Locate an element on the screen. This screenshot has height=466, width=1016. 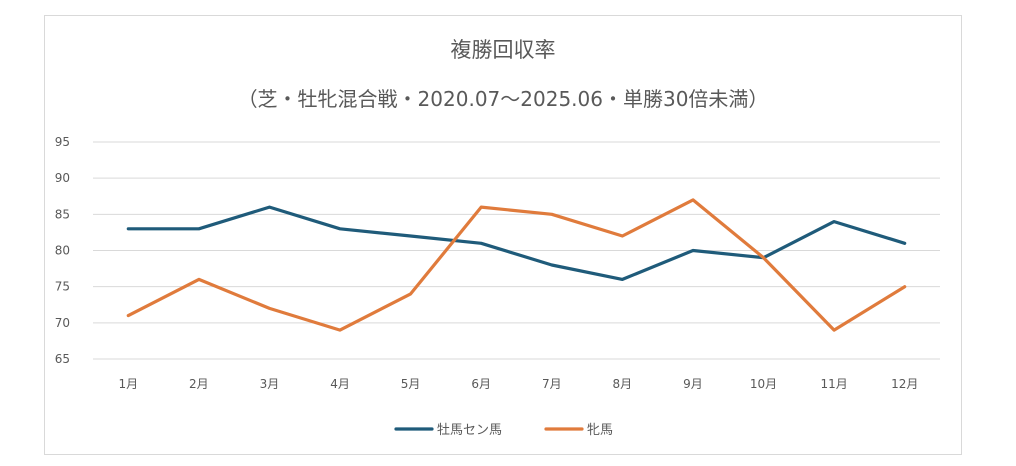
x-tick-label: 1月 is located at coordinates (128, 384).